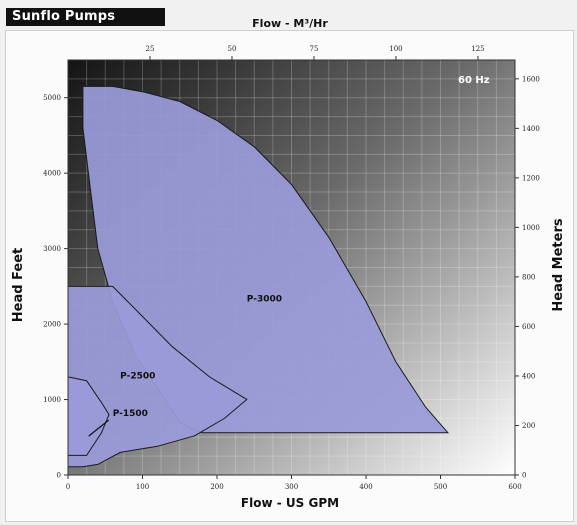 This screenshot has height=525, width=577. I want to click on frequency-label: 60 Hz, so click(474, 80).